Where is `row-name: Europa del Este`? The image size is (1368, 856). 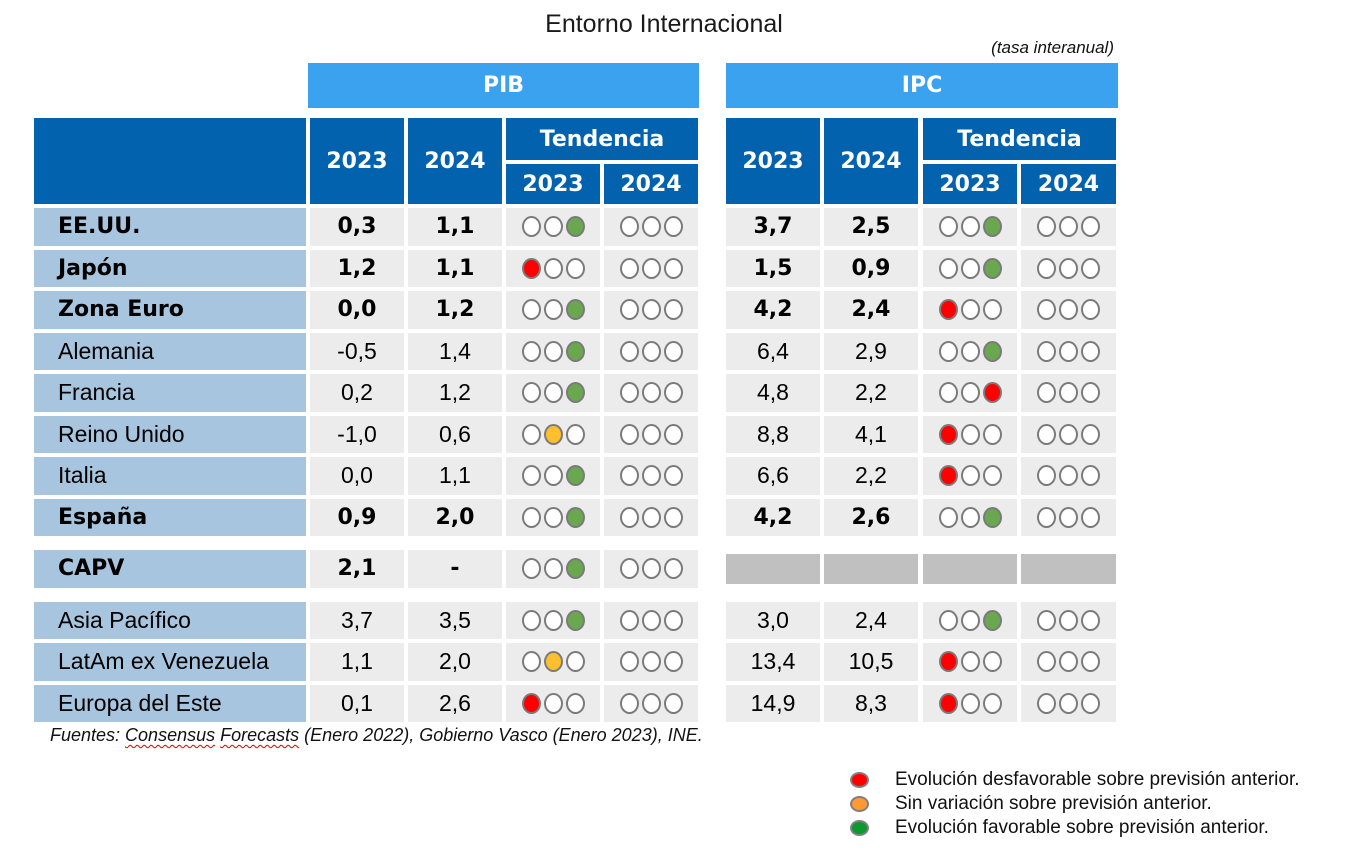 row-name: Europa del Este is located at coordinates (170, 703).